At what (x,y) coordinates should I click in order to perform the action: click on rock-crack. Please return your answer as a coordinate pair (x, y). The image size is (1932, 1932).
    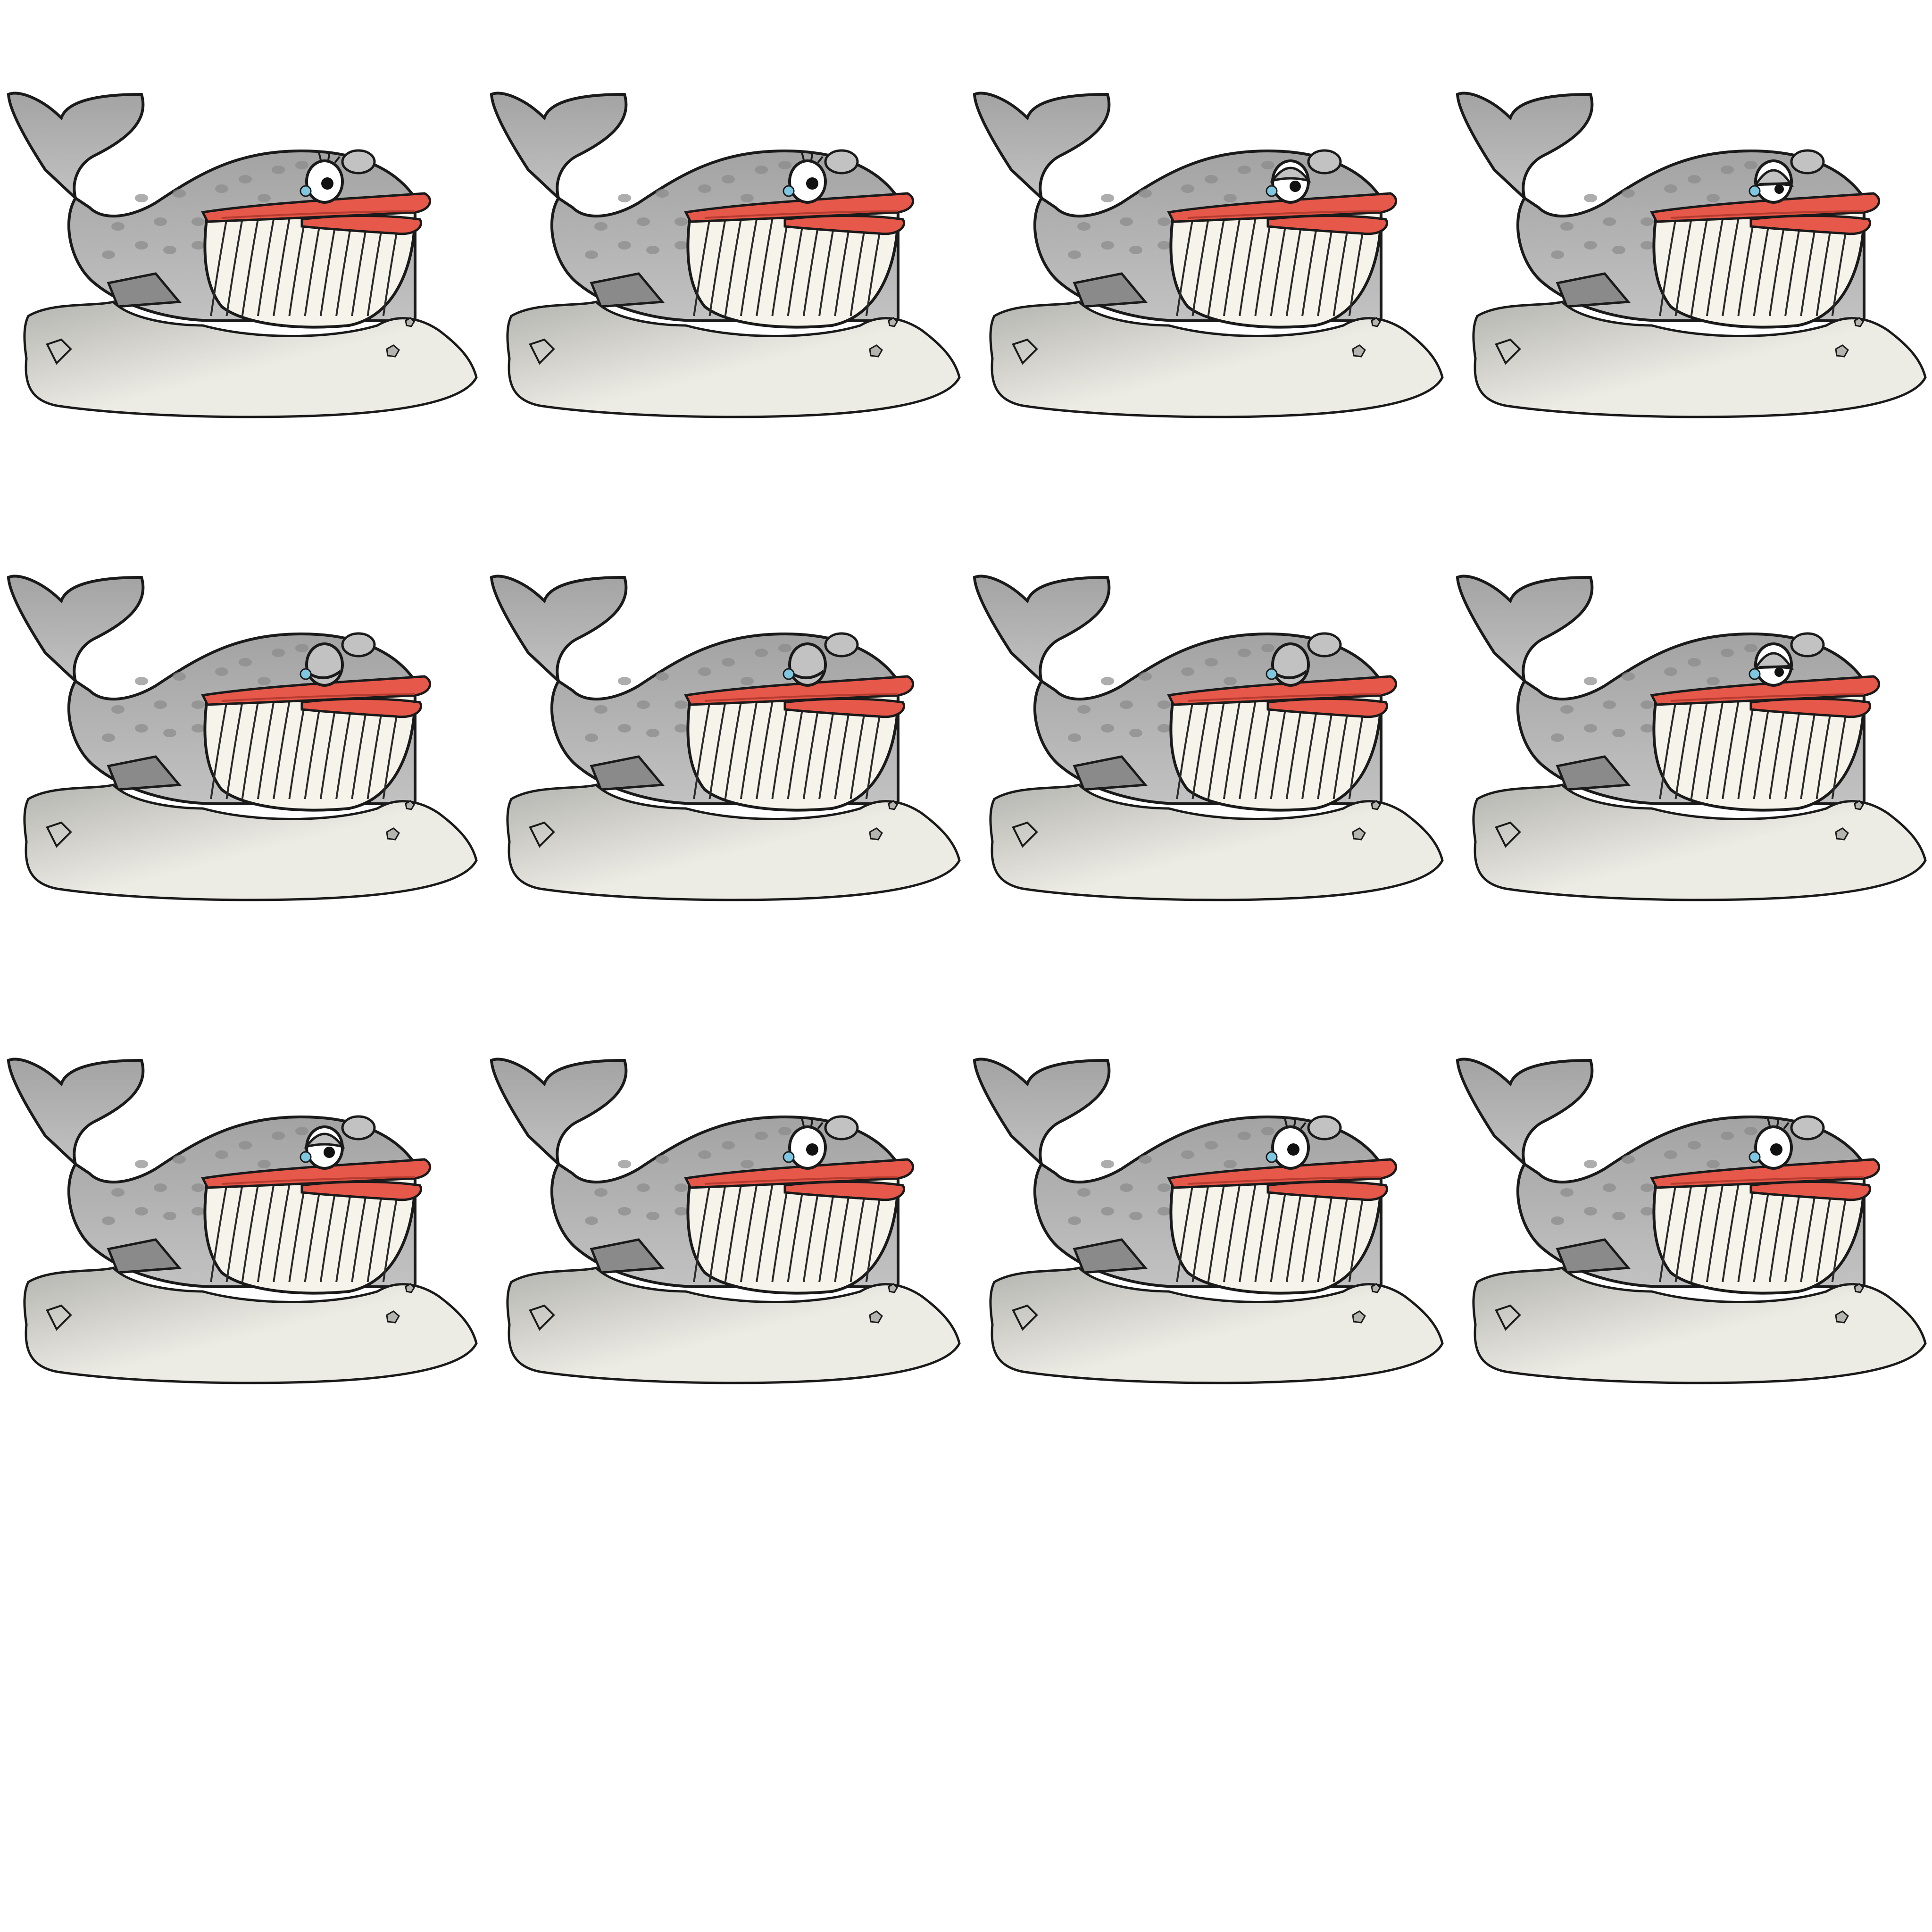
    Looking at the image, I should click on (1025, 352).